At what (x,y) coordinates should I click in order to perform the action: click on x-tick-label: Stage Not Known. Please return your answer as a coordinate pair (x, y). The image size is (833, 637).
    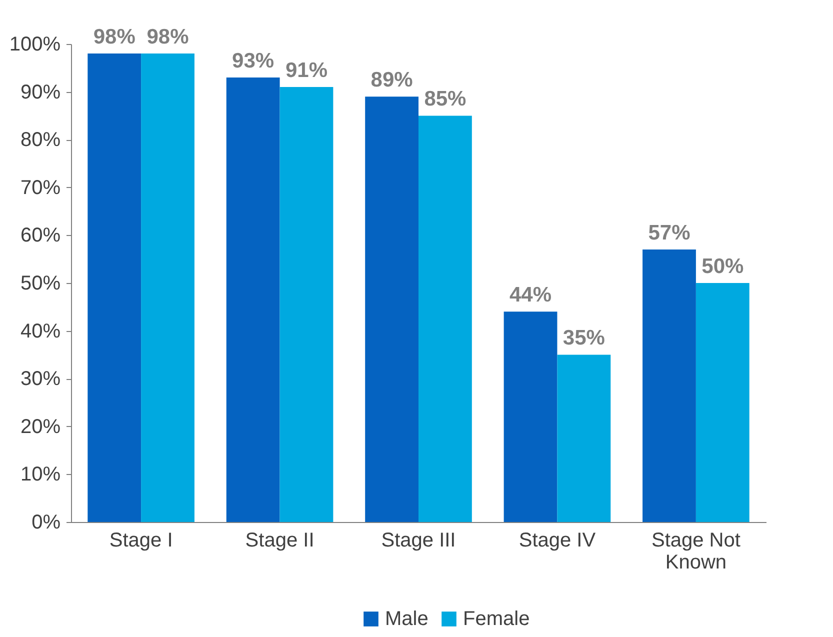
    Looking at the image, I should click on (696, 552).